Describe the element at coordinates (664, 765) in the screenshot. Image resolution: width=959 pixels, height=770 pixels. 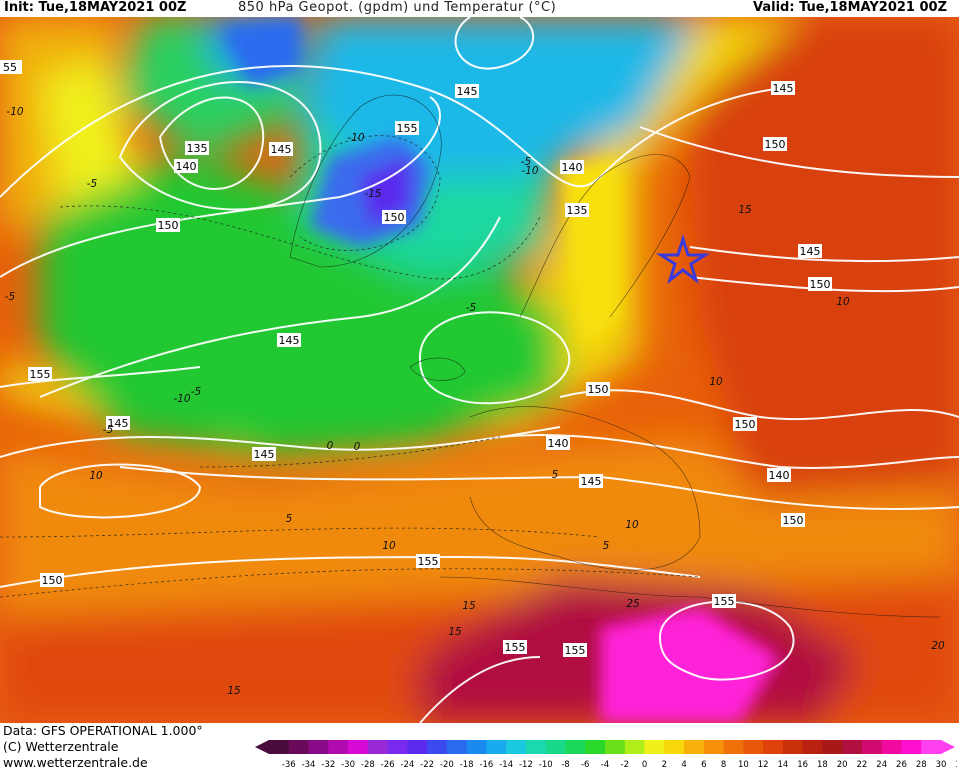
I see `scale-tick-label: 2` at that location.